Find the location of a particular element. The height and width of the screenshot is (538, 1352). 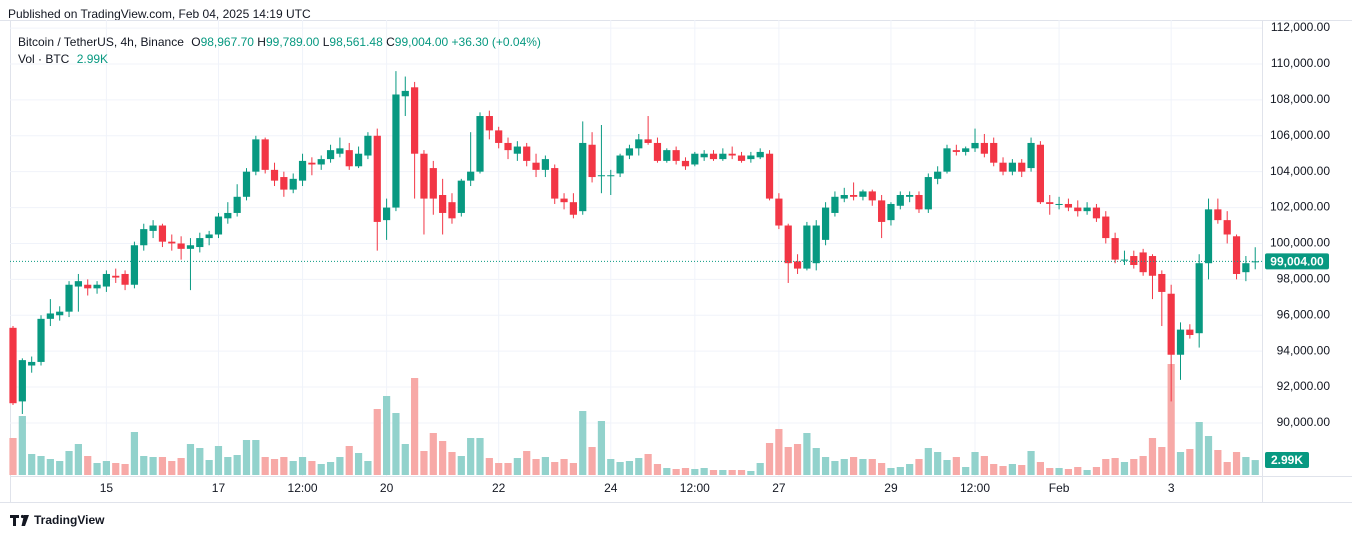

y-tick-label: 90,000.00 is located at coordinates (1304, 422).